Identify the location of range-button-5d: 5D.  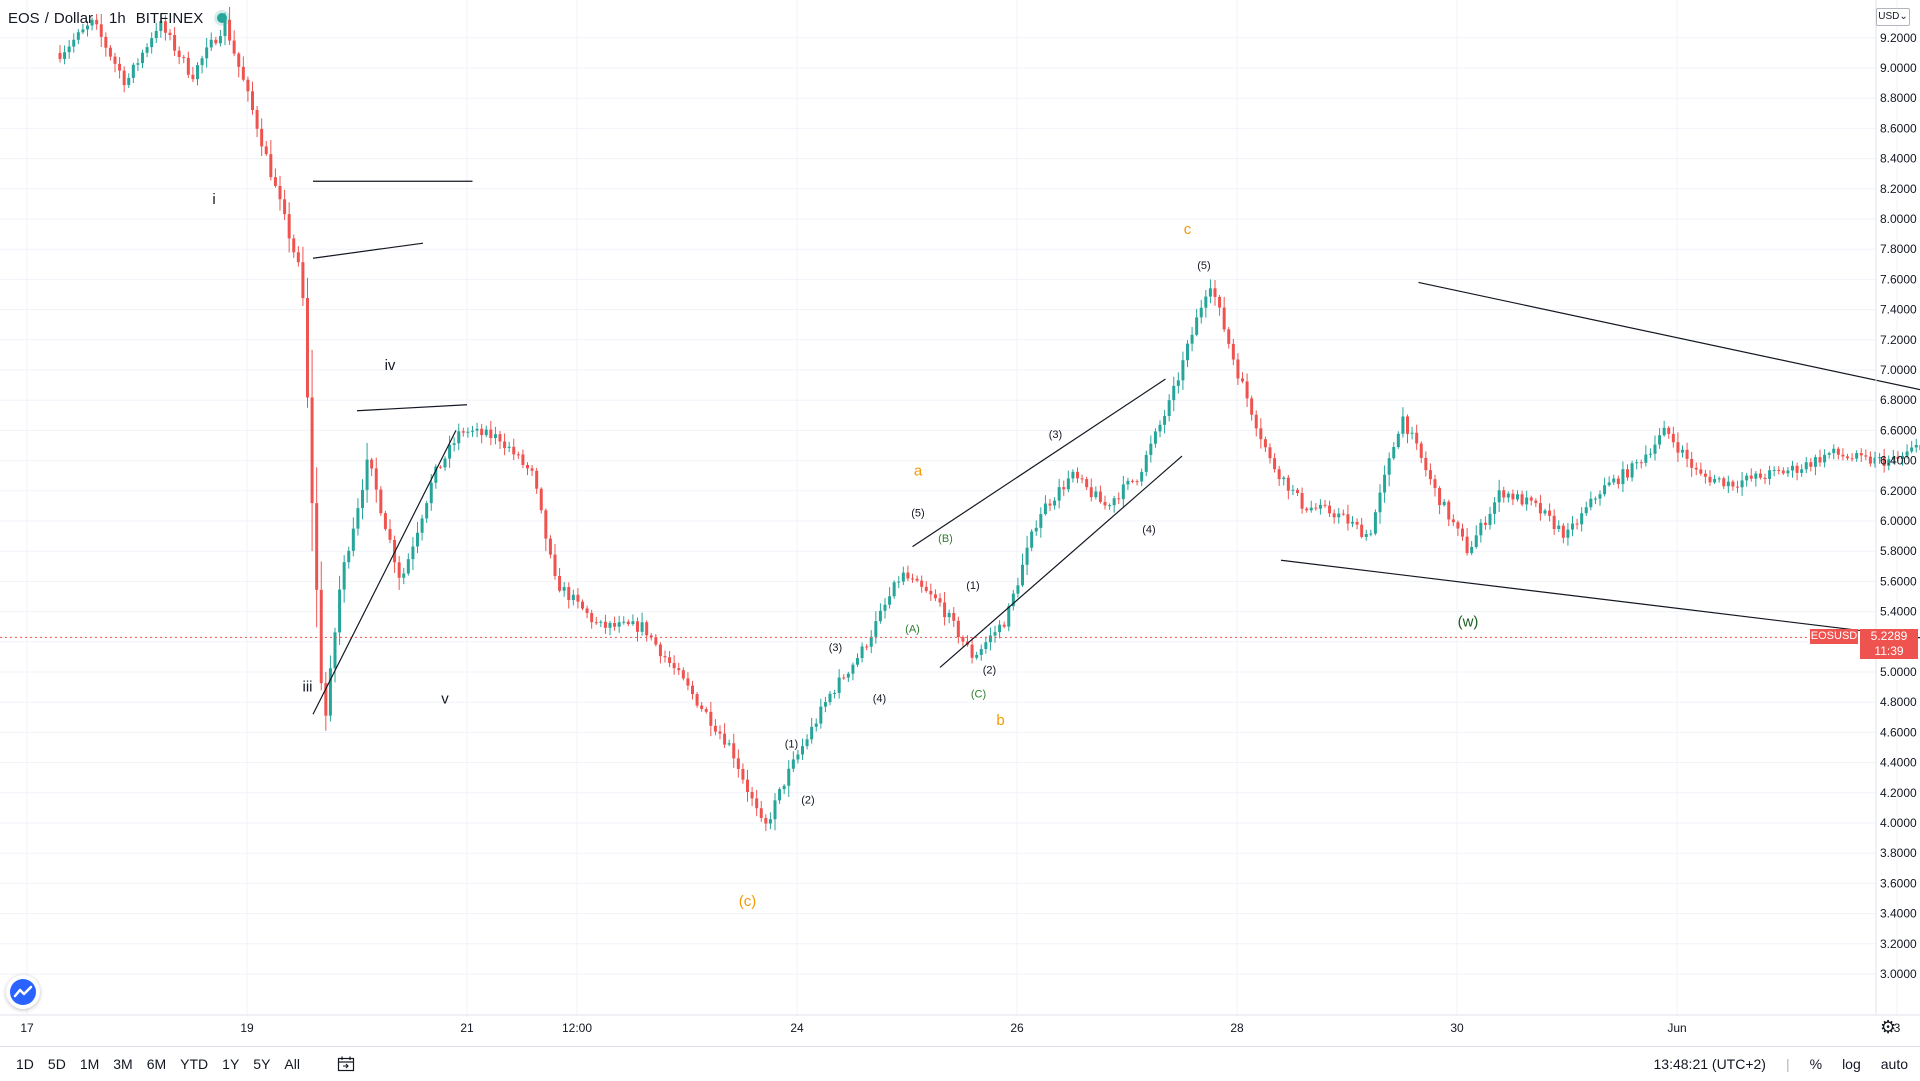
(57, 1064).